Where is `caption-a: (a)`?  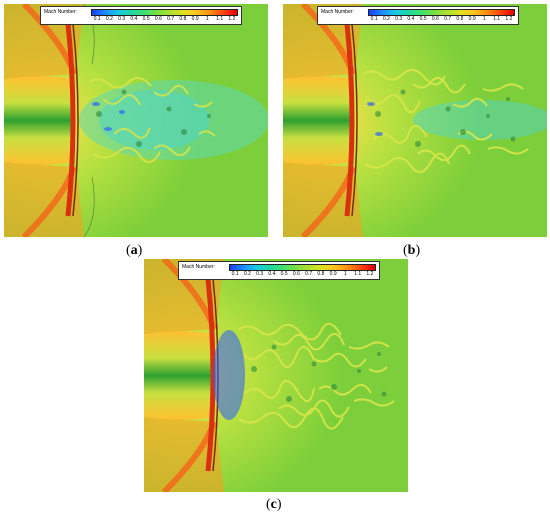
caption-a: (a) is located at coordinates (134, 250).